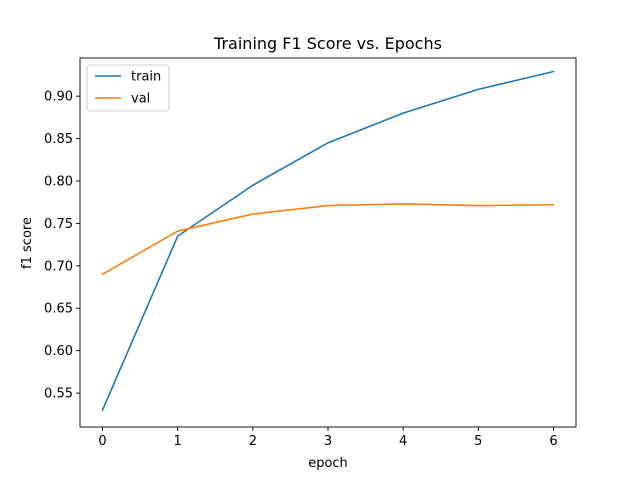 The width and height of the screenshot is (640, 480). Describe the element at coordinates (553, 441) in the screenshot. I see `x-tick-label: 6` at that location.